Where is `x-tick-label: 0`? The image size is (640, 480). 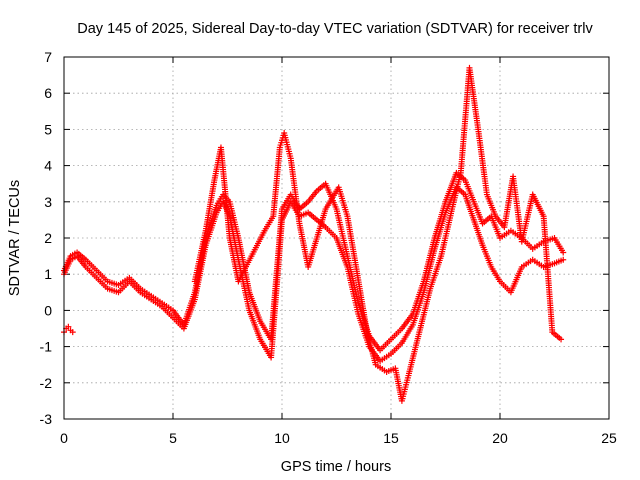 x-tick-label: 0 is located at coordinates (64, 438).